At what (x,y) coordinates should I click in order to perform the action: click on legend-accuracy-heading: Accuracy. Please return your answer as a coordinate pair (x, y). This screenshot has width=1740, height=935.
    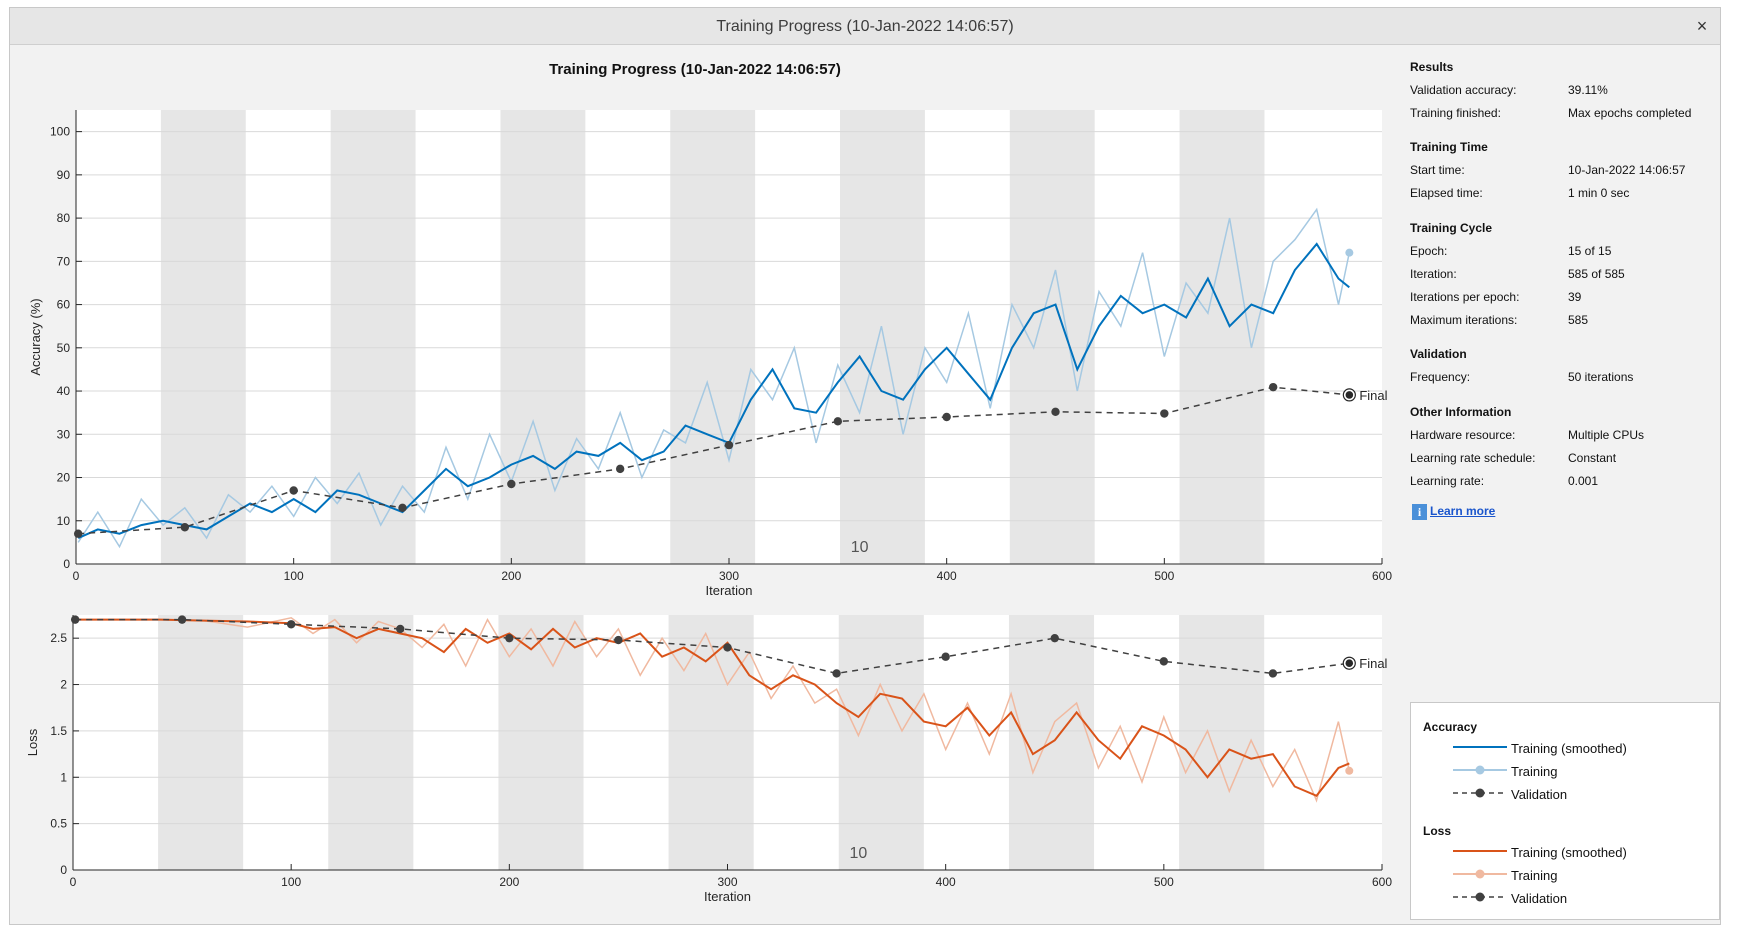
    Looking at the image, I should click on (1450, 727).